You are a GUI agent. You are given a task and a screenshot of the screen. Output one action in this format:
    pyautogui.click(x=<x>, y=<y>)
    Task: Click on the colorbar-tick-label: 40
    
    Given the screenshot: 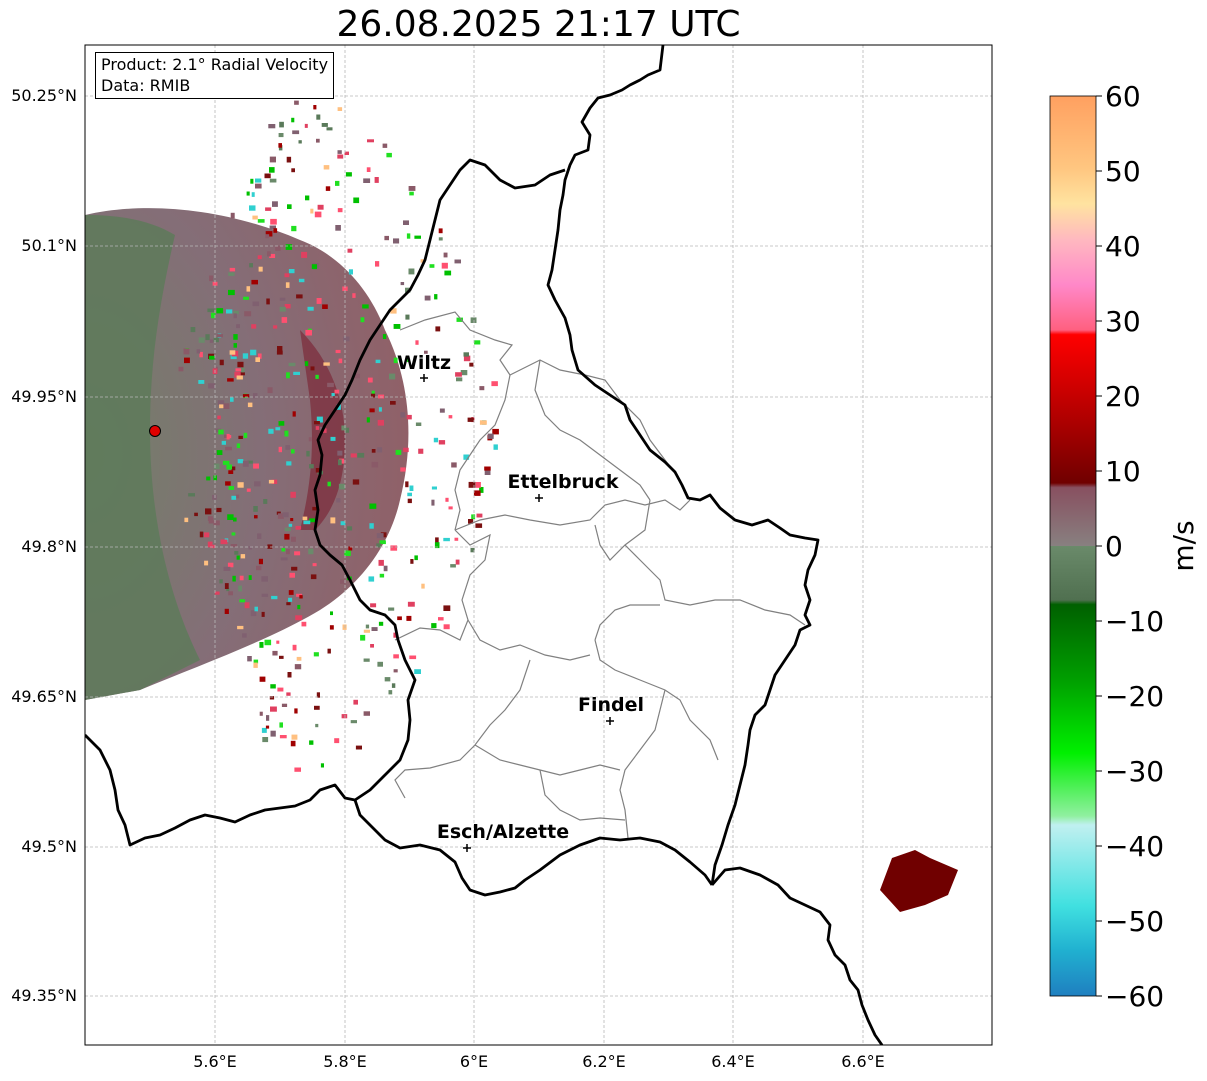 What is the action you would take?
    pyautogui.click(x=1123, y=246)
    